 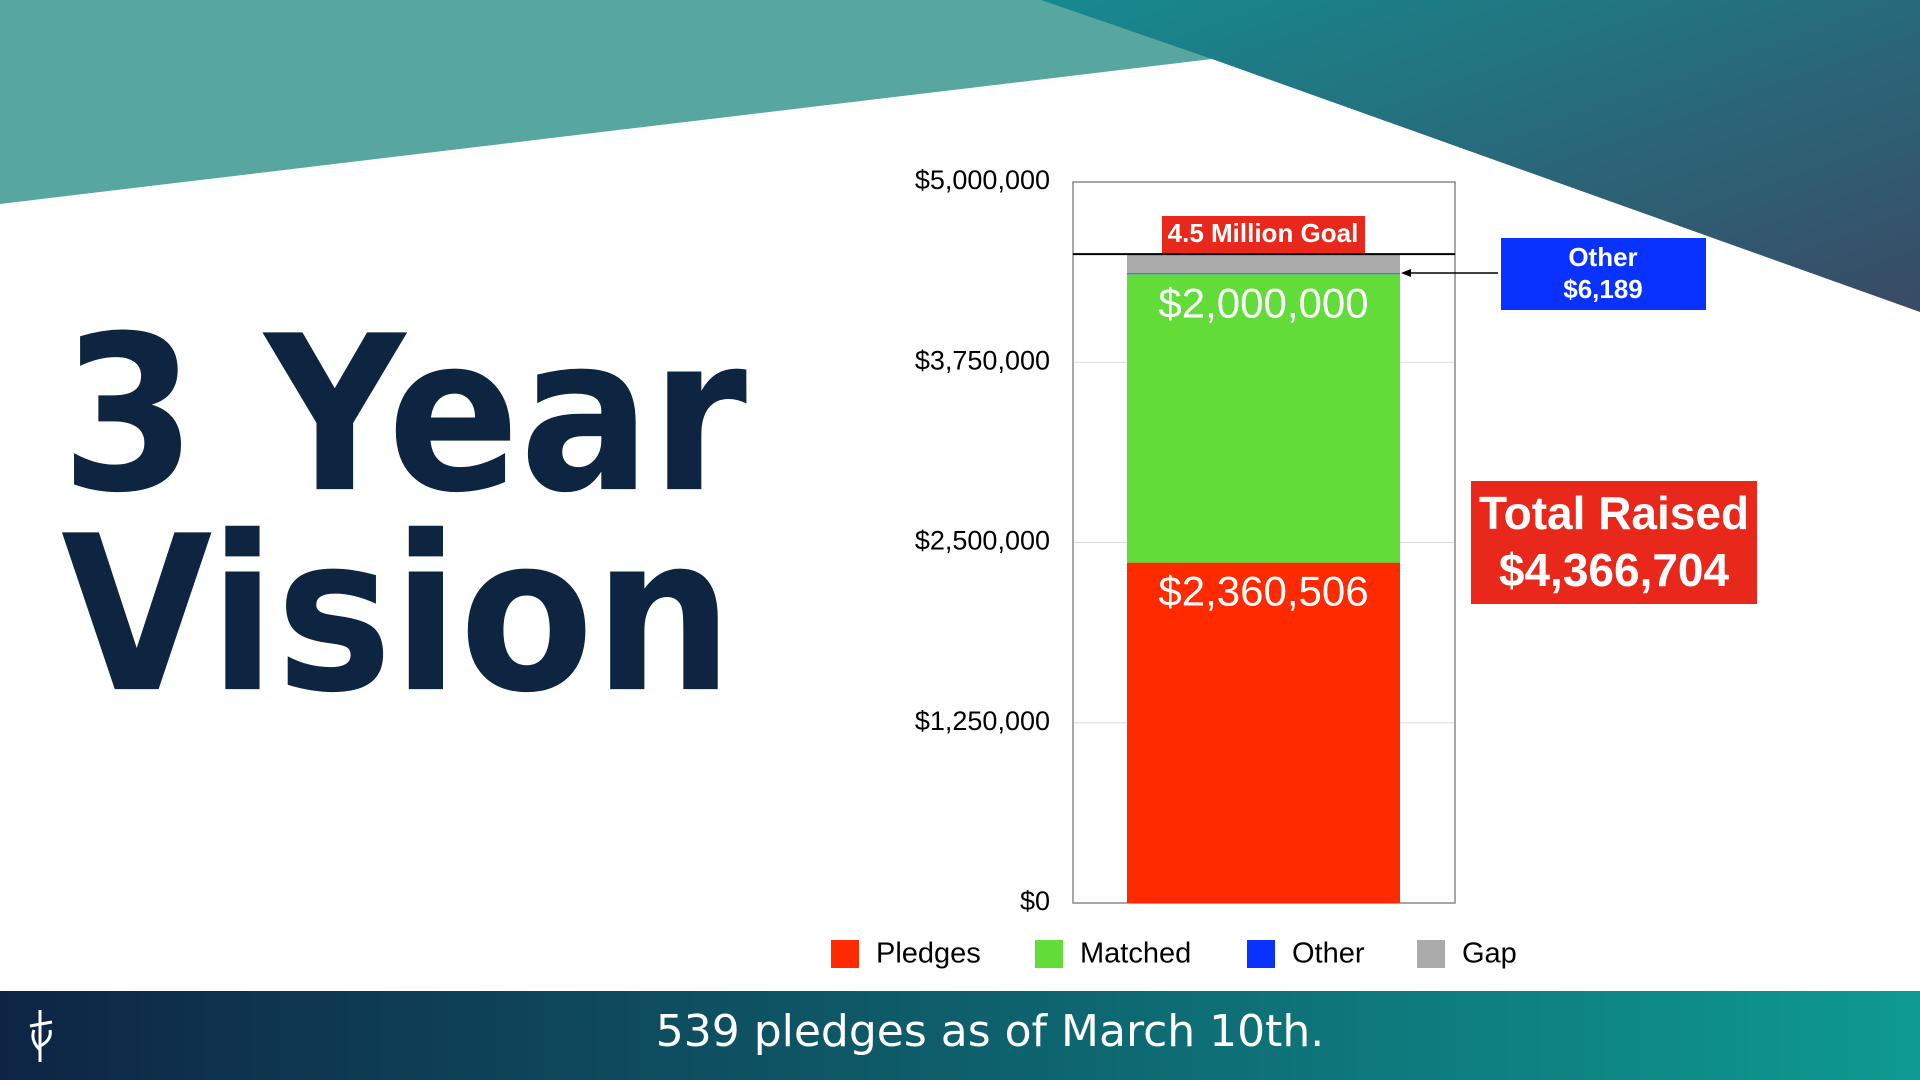 What do you see at coordinates (1614, 513) in the screenshot?
I see `annotation: Total Raised` at bounding box center [1614, 513].